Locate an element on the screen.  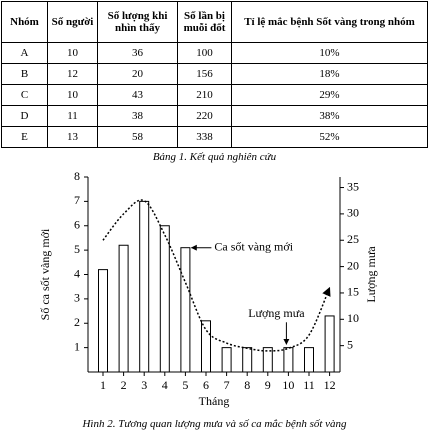
header-cell: Số lượng khi nhìn thấy is located at coordinates (137, 22).